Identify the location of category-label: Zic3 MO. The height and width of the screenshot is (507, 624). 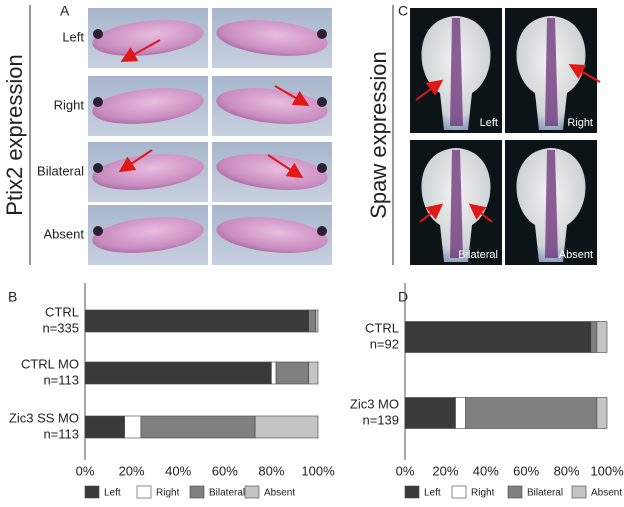
(374, 403).